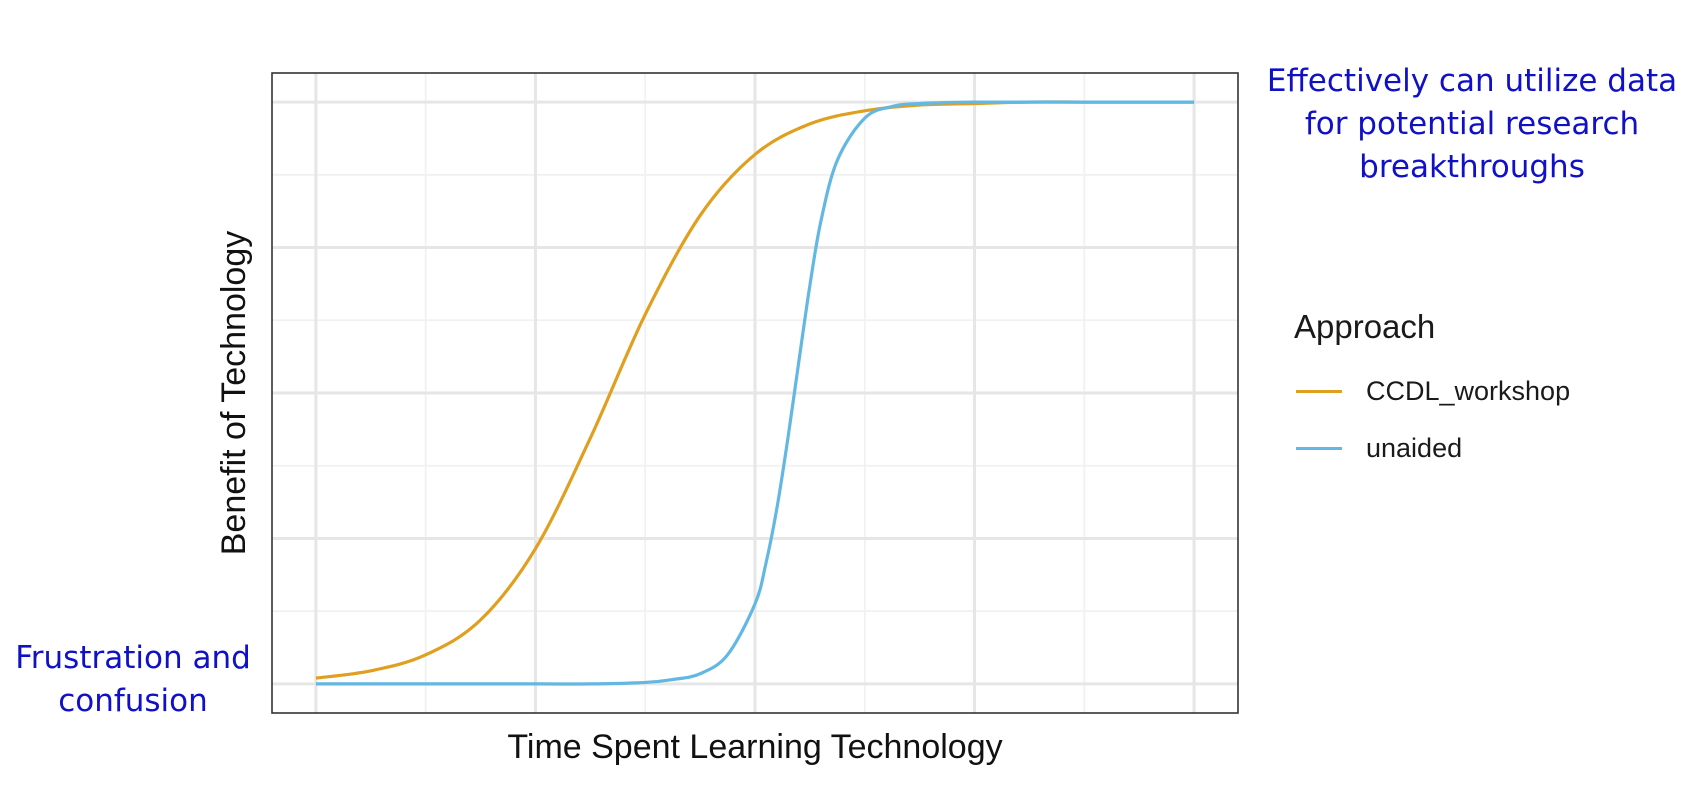 The image size is (1684, 811). I want to click on legend-label: unaided, so click(1414, 447).